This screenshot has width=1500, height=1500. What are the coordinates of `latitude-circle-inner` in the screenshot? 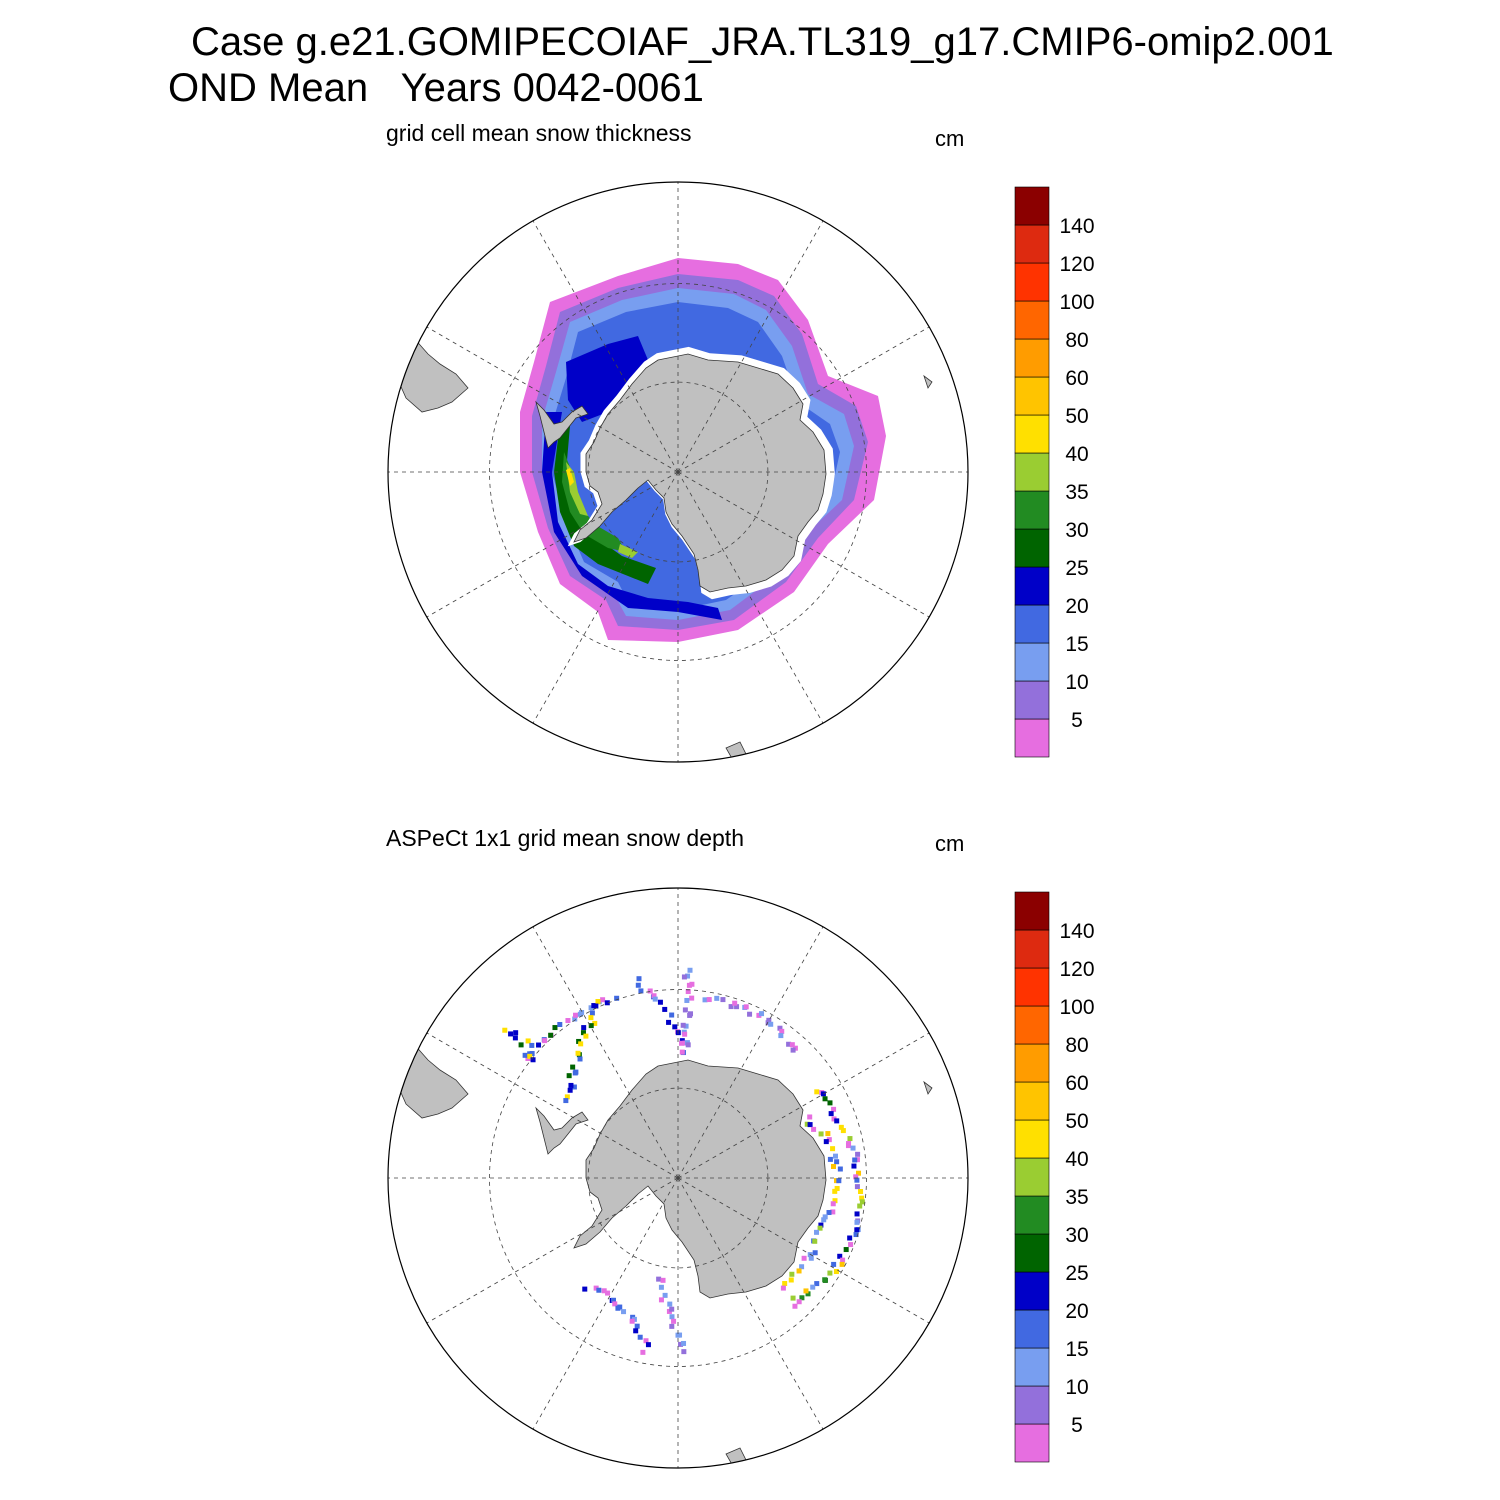 It's located at (678, 472).